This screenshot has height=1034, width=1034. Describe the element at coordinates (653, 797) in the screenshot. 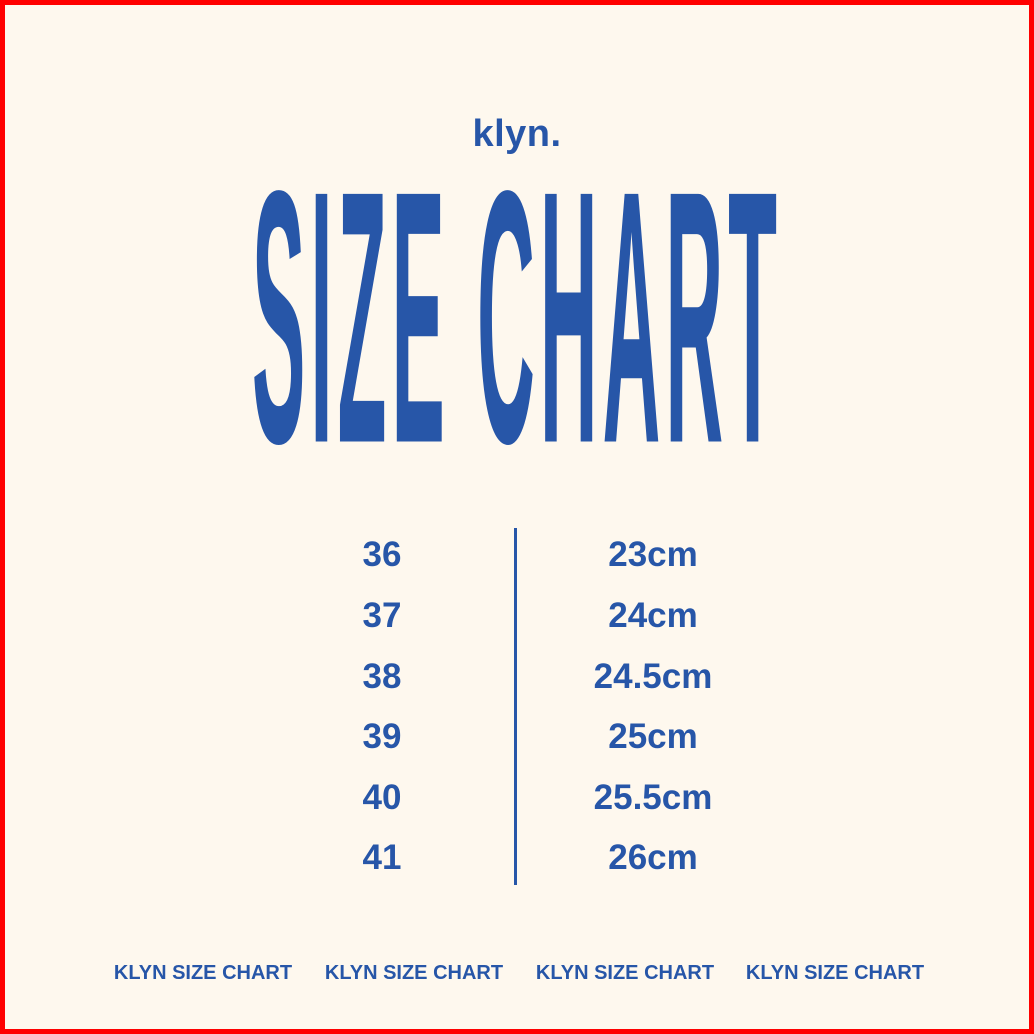

I see `length-value: 25.5cm` at that location.